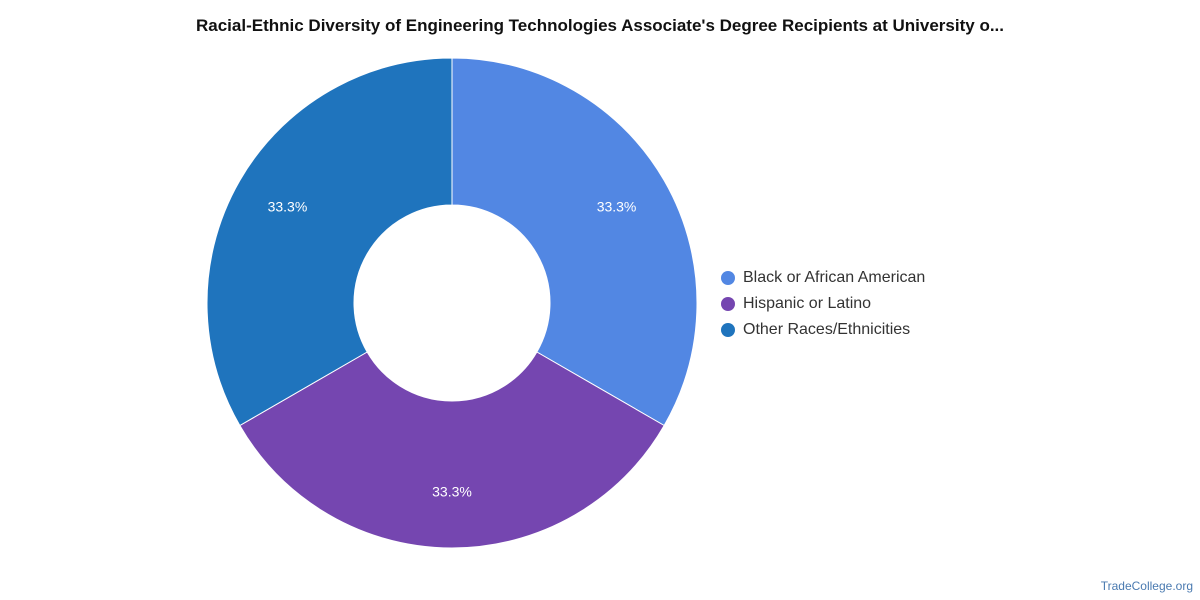  Describe the element at coordinates (329, 242) in the screenshot. I see `slice-other-races-ethnicities` at that location.